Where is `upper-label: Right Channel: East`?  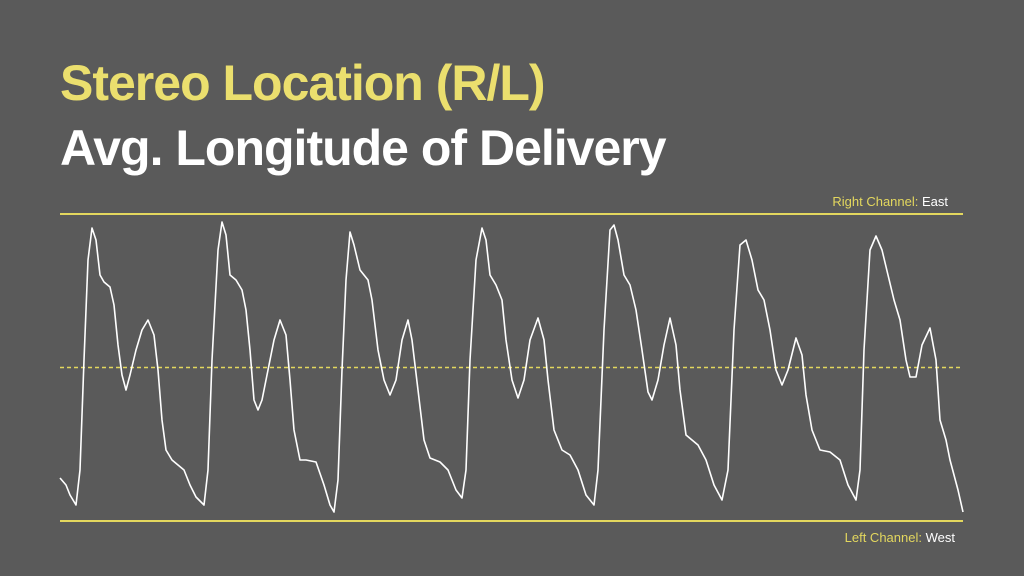 upper-label: Right Channel: East is located at coordinates (890, 201).